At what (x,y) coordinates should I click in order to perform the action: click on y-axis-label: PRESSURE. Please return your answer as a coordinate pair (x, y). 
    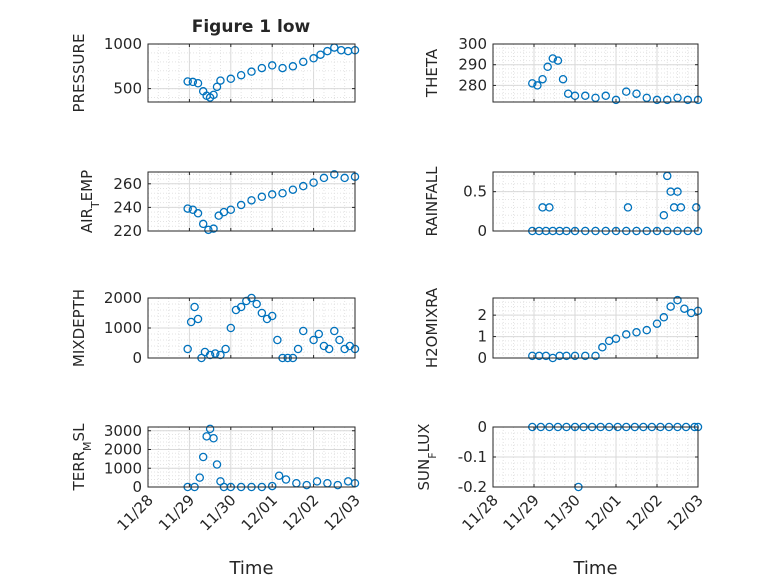
    Looking at the image, I should click on (79, 73).